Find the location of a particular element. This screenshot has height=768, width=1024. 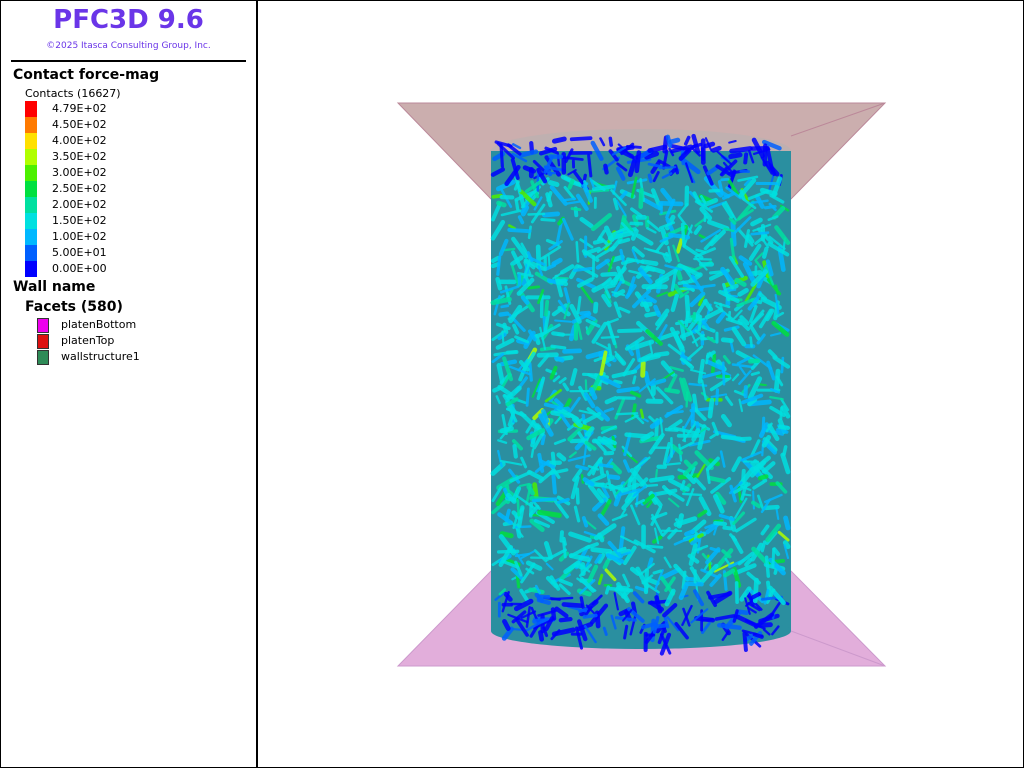

legend-label: 3.50E+02 is located at coordinates (79, 156).